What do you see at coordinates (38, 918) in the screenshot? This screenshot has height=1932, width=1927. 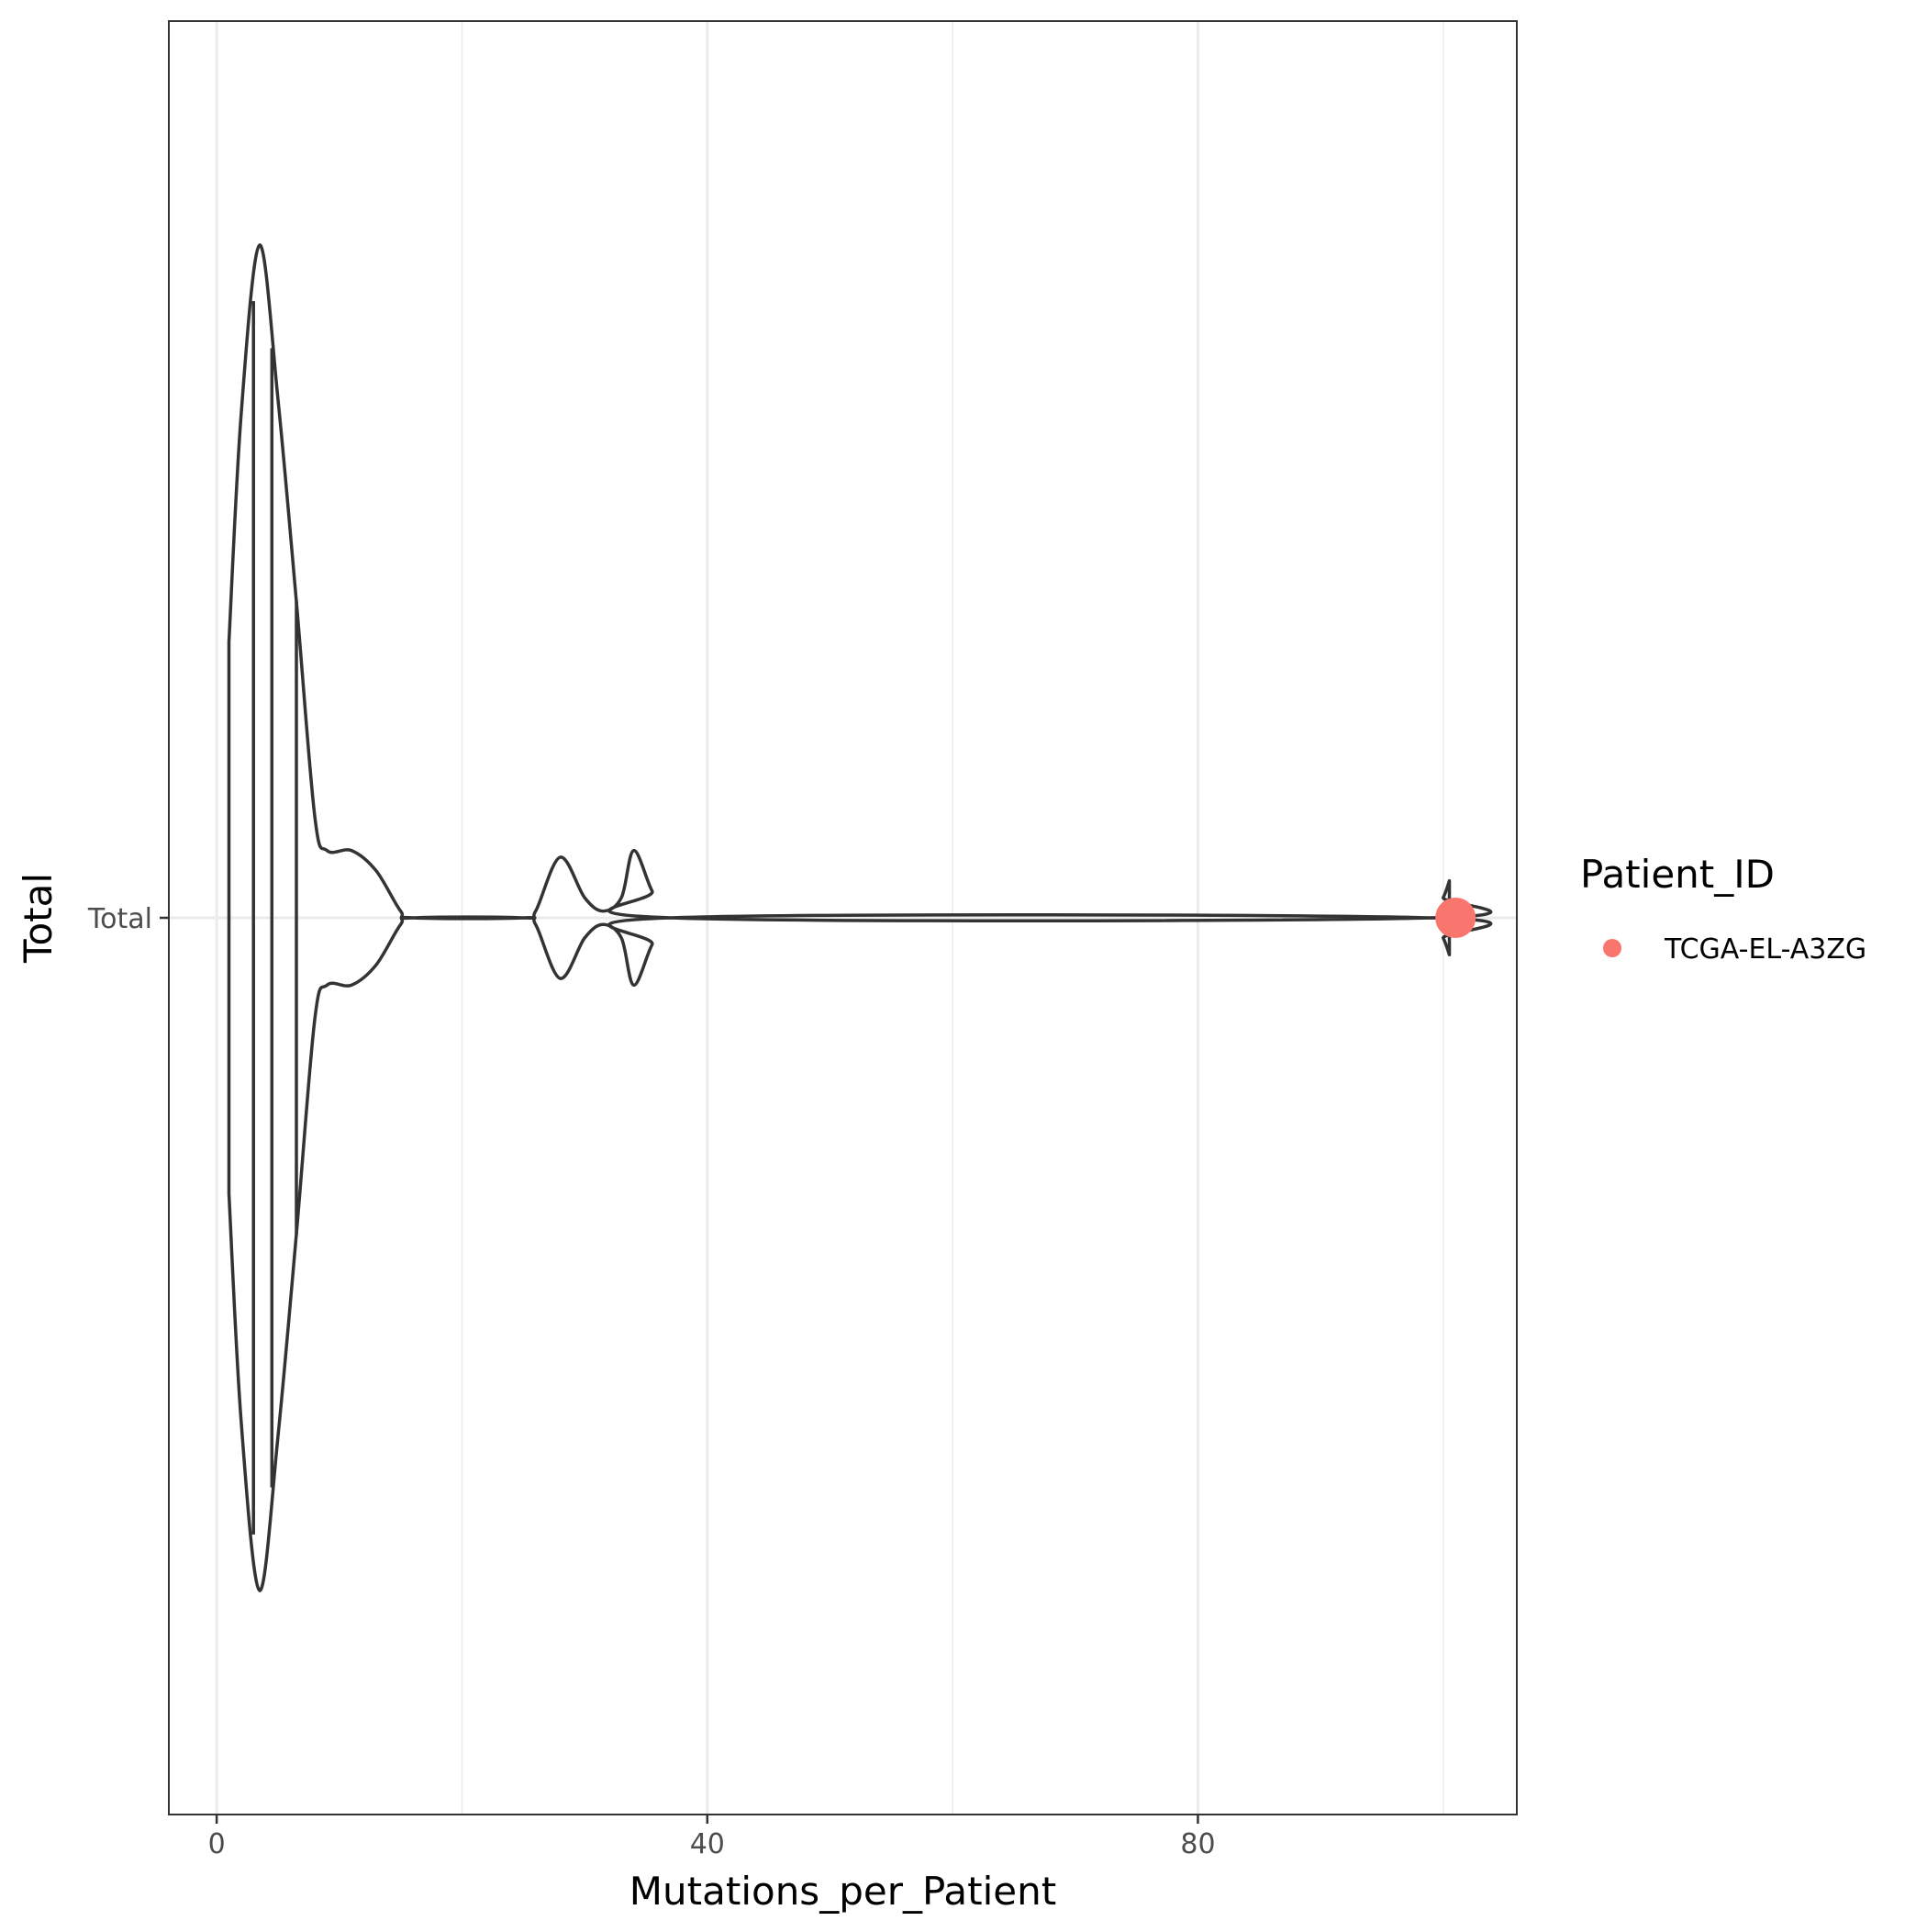 I see `y-axis-title: Total` at bounding box center [38, 918].